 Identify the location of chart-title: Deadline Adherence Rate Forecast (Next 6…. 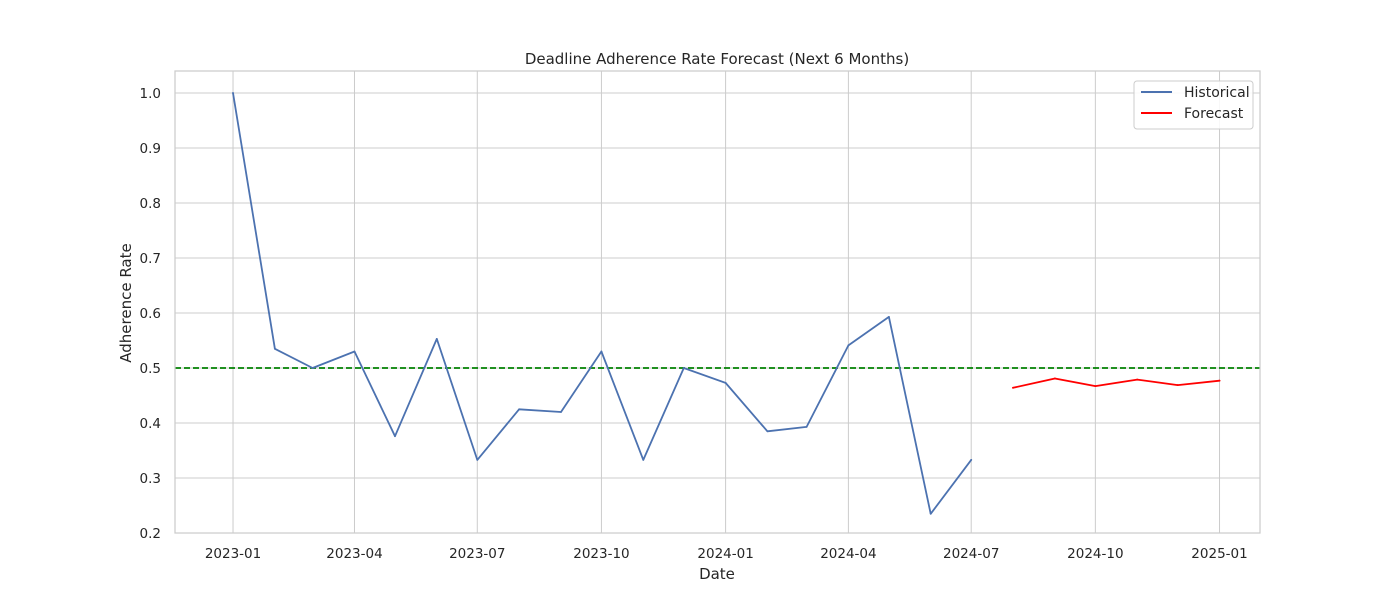
(717, 59).